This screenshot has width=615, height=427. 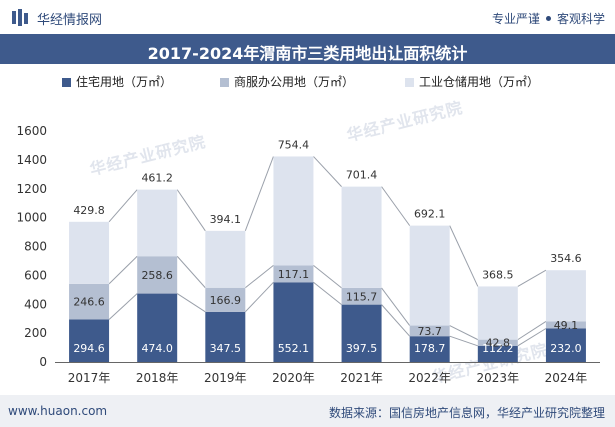 I want to click on x-tick-label: 2023年, so click(x=498, y=378).